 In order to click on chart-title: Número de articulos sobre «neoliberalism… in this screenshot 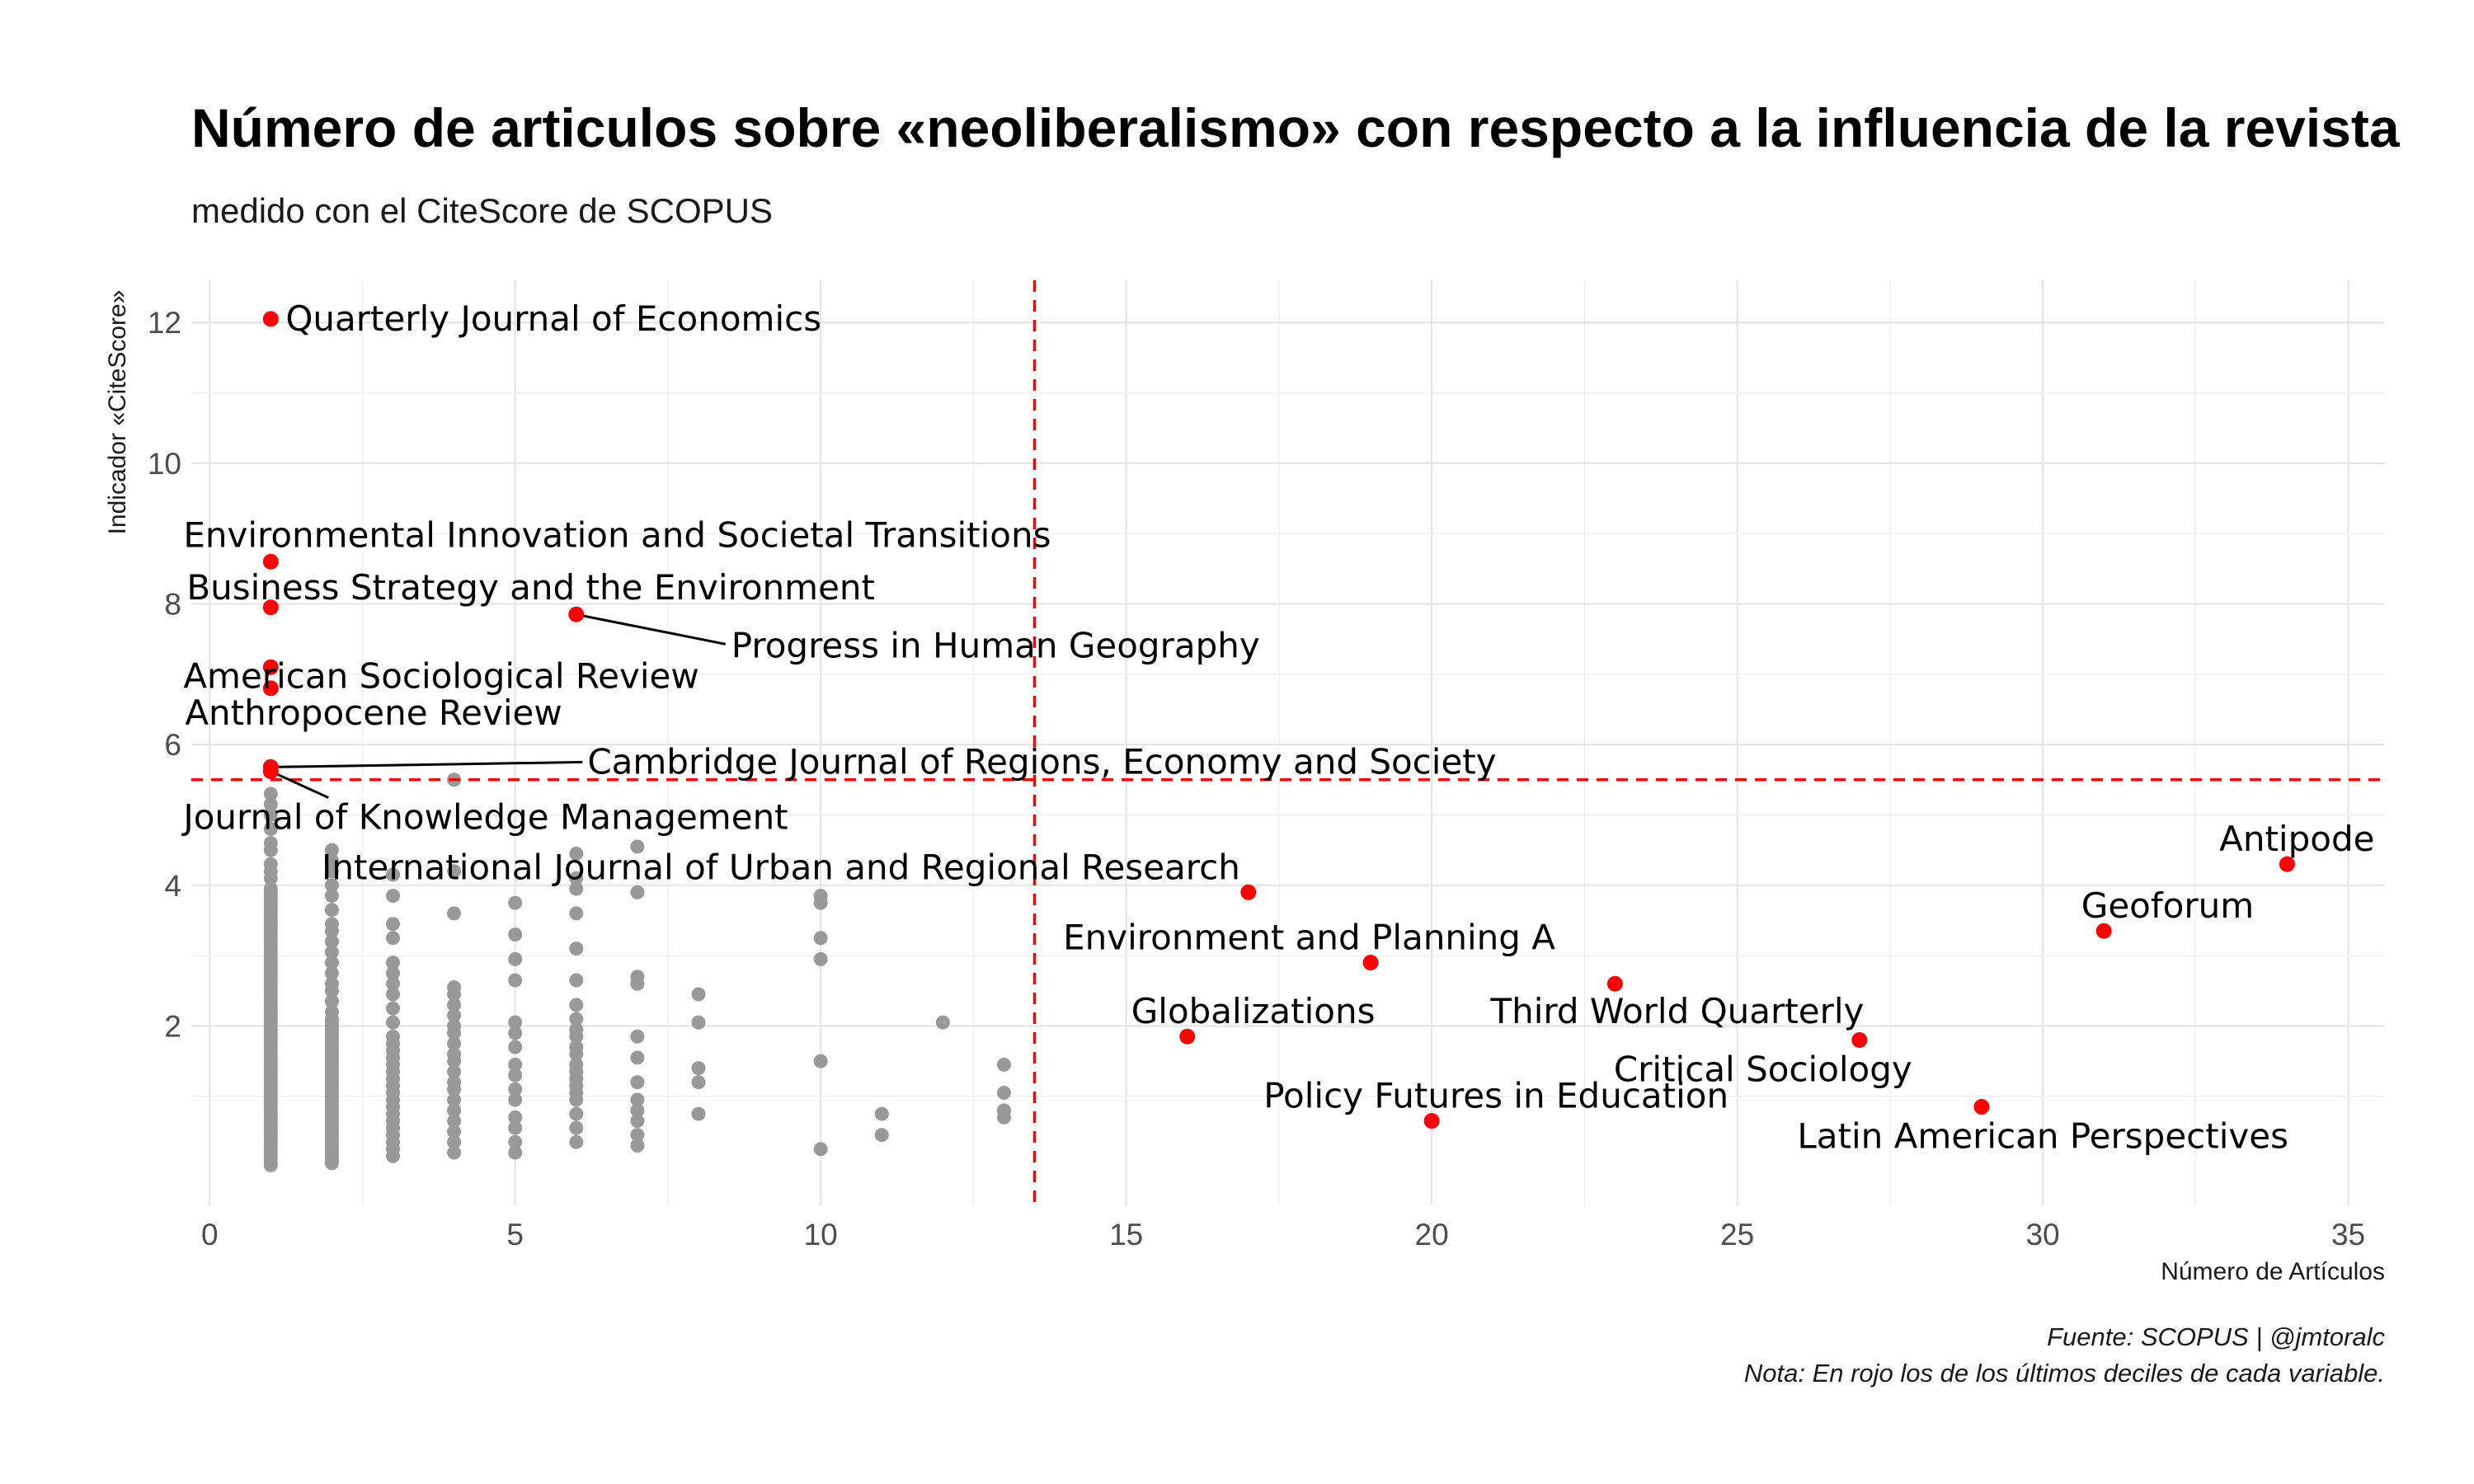, I will do `click(1296, 128)`.